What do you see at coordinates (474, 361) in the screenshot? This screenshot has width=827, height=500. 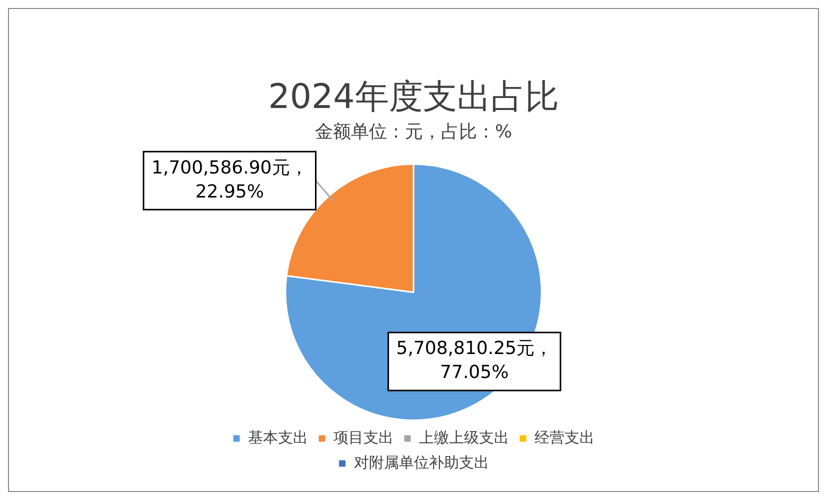 I see `data-label: 5,708,810.25元， 77.05%` at bounding box center [474, 361].